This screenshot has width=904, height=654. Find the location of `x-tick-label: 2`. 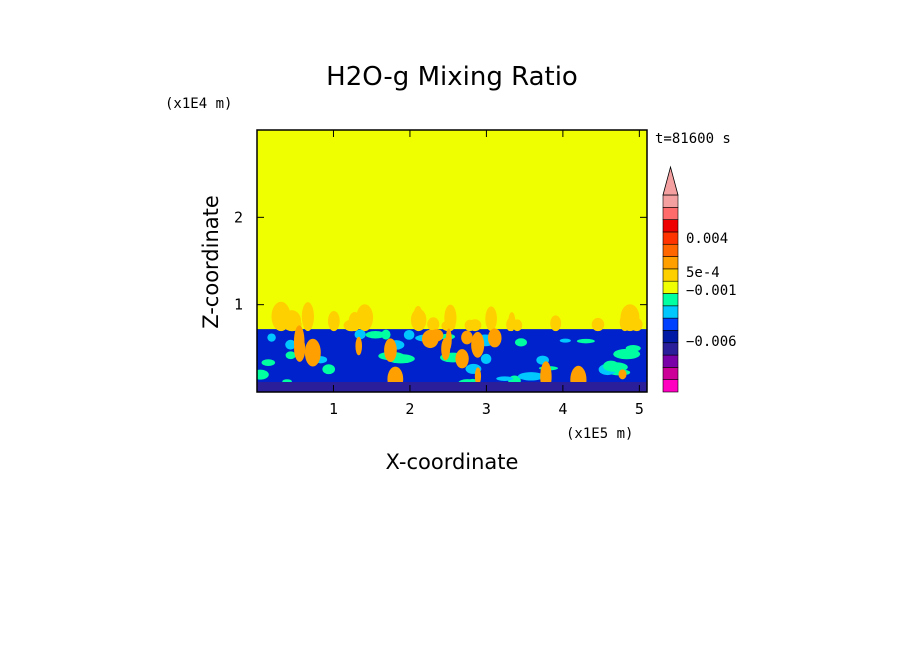

x-tick-label: 2 is located at coordinates (409, 409).